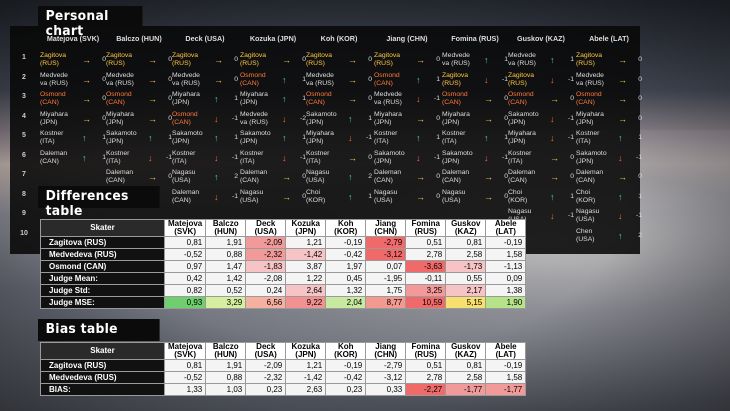 The image size is (730, 411). Describe the element at coordinates (609, 159) in the screenshot. I see `personal-chart-entry: Sakamoto (JPN) ↓ -1` at that location.